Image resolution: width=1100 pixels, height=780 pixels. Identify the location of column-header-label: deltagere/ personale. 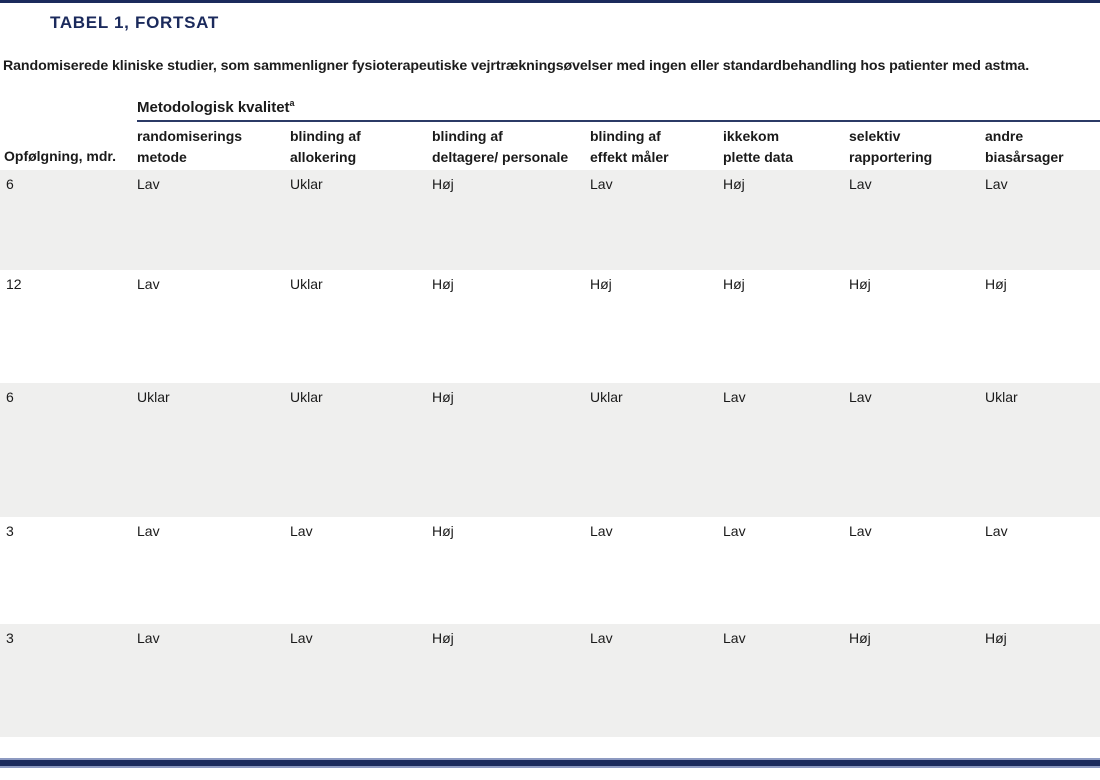
(500, 156).